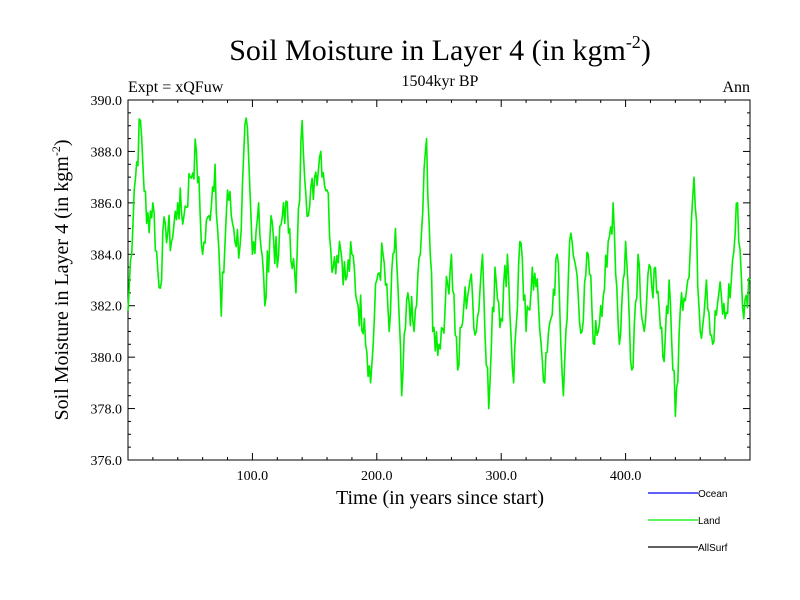  Describe the element at coordinates (736, 87) in the screenshot. I see `subtitle-season: Ann` at that location.